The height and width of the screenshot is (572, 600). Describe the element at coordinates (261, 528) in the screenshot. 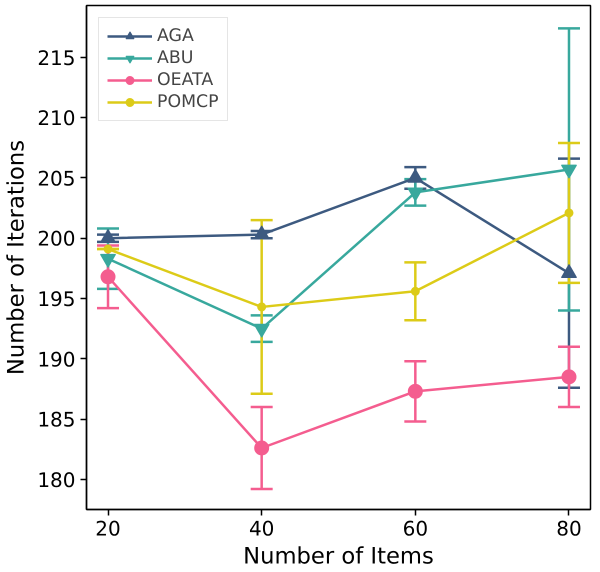

I see `x-tick-label: 40` at that location.